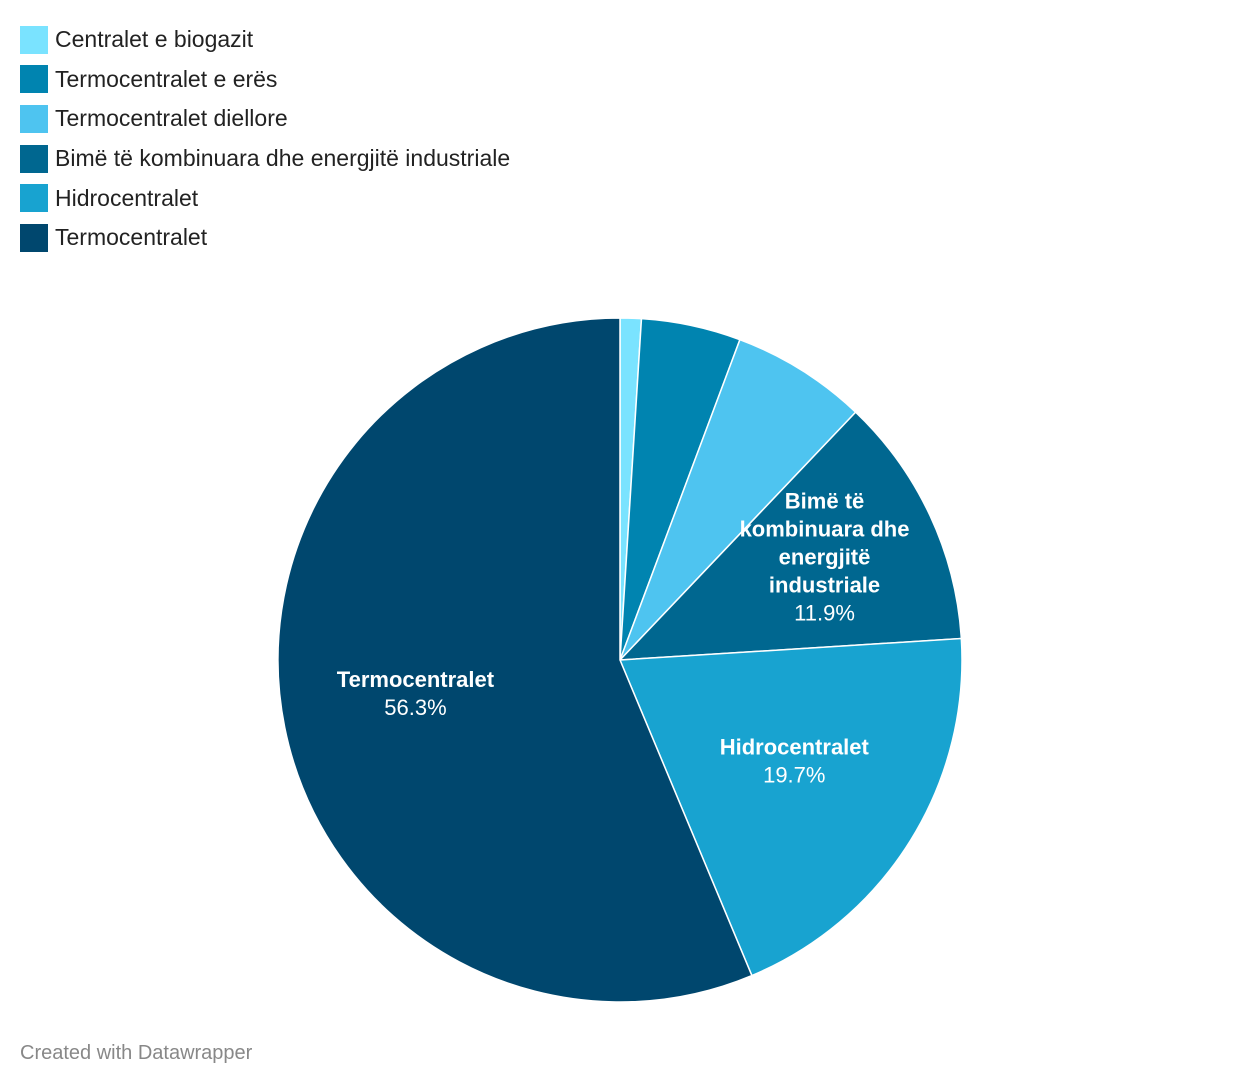 The image size is (1240, 1088). What do you see at coordinates (415, 707) in the screenshot?
I see `pie-value-label: 56.3%` at bounding box center [415, 707].